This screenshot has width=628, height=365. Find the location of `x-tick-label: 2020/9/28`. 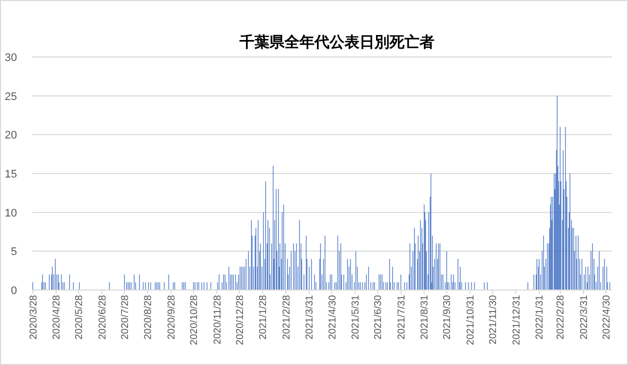

x-tick-label: 2020/9/28 is located at coordinates (172, 317).